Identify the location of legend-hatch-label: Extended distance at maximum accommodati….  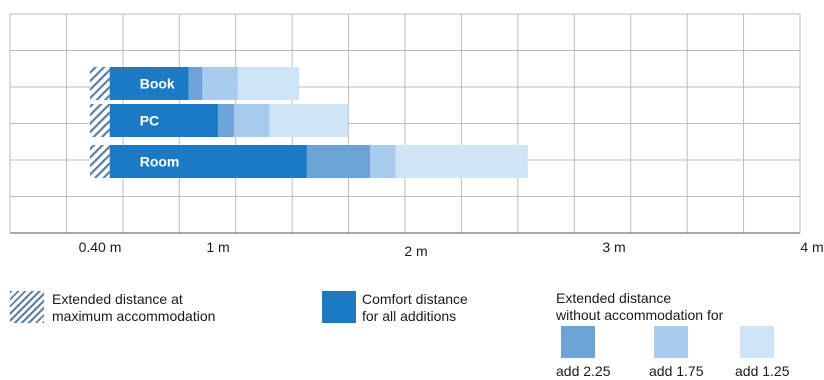
(133, 308).